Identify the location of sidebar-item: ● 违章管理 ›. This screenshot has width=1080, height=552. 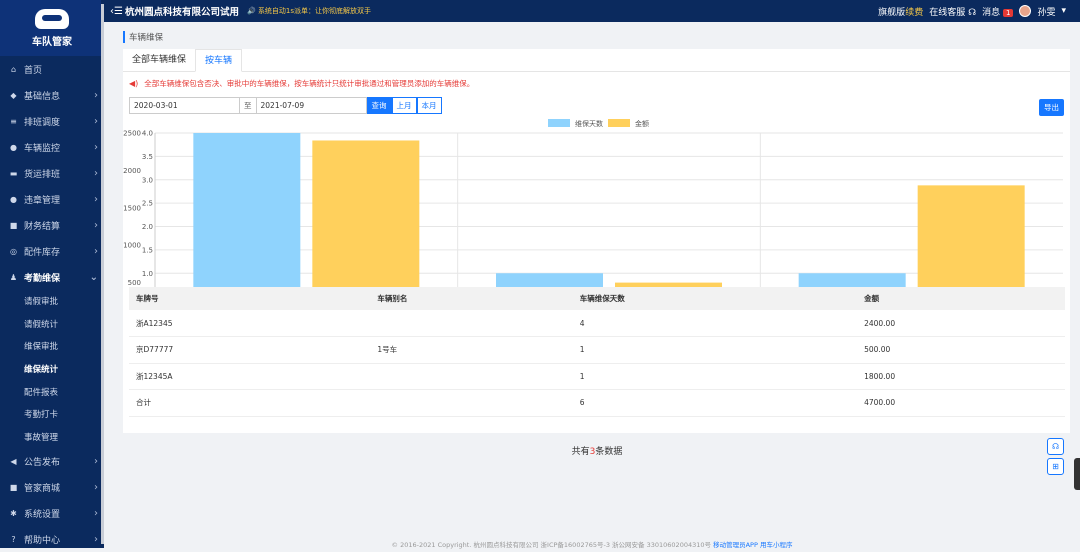
(52, 199).